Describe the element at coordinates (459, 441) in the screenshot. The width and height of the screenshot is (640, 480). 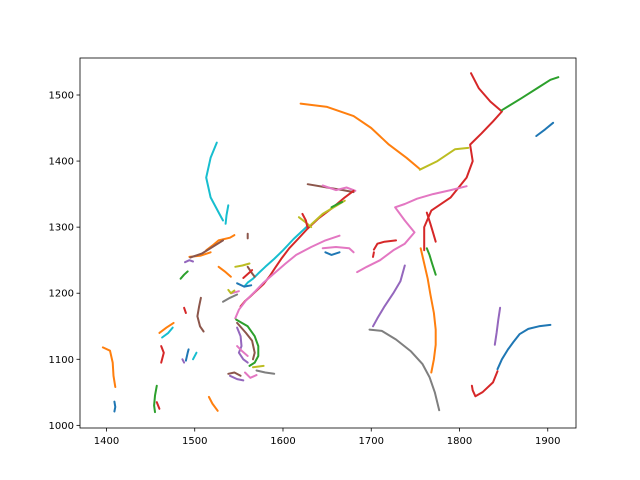
I see `x-tick-label: 1800` at that location.